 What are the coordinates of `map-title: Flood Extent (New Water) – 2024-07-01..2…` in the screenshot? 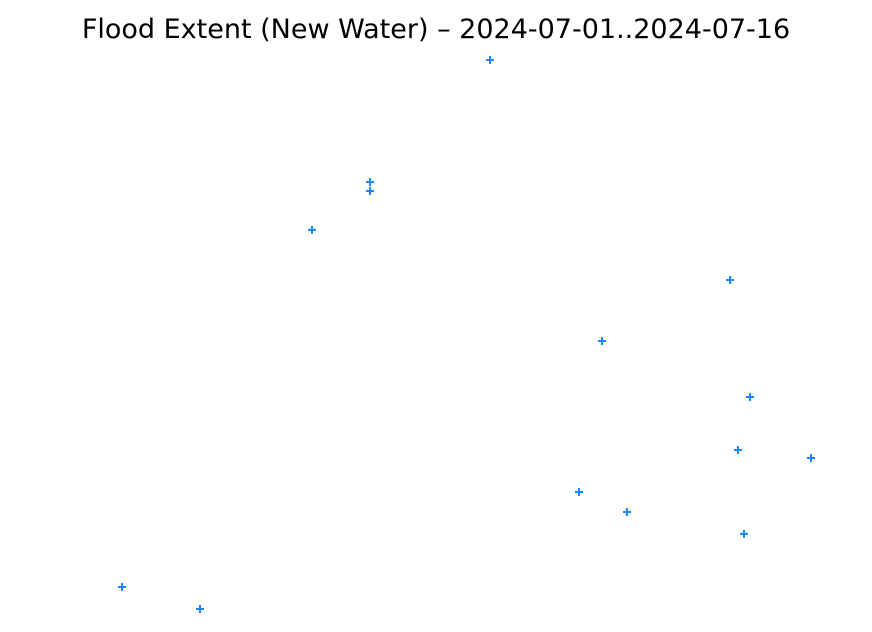 It's located at (436, 29).